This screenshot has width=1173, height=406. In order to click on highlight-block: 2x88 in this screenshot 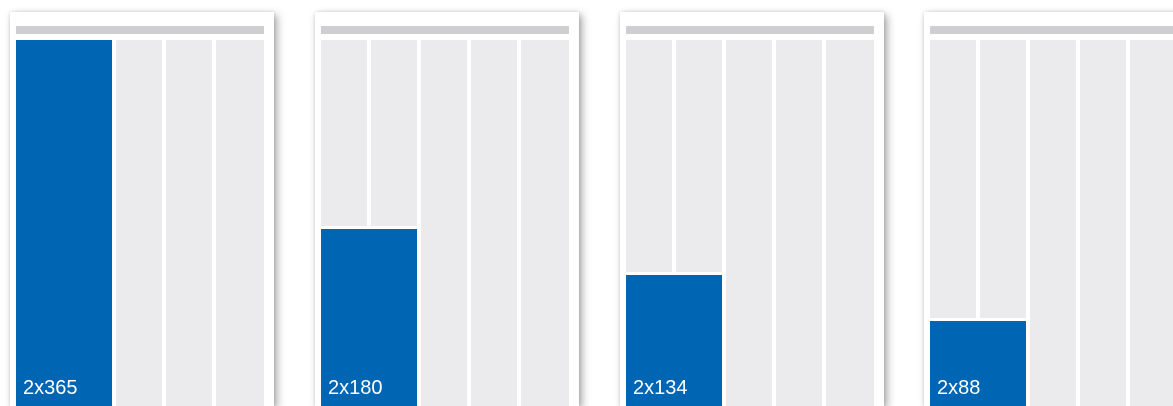, I will do `click(978, 362)`.